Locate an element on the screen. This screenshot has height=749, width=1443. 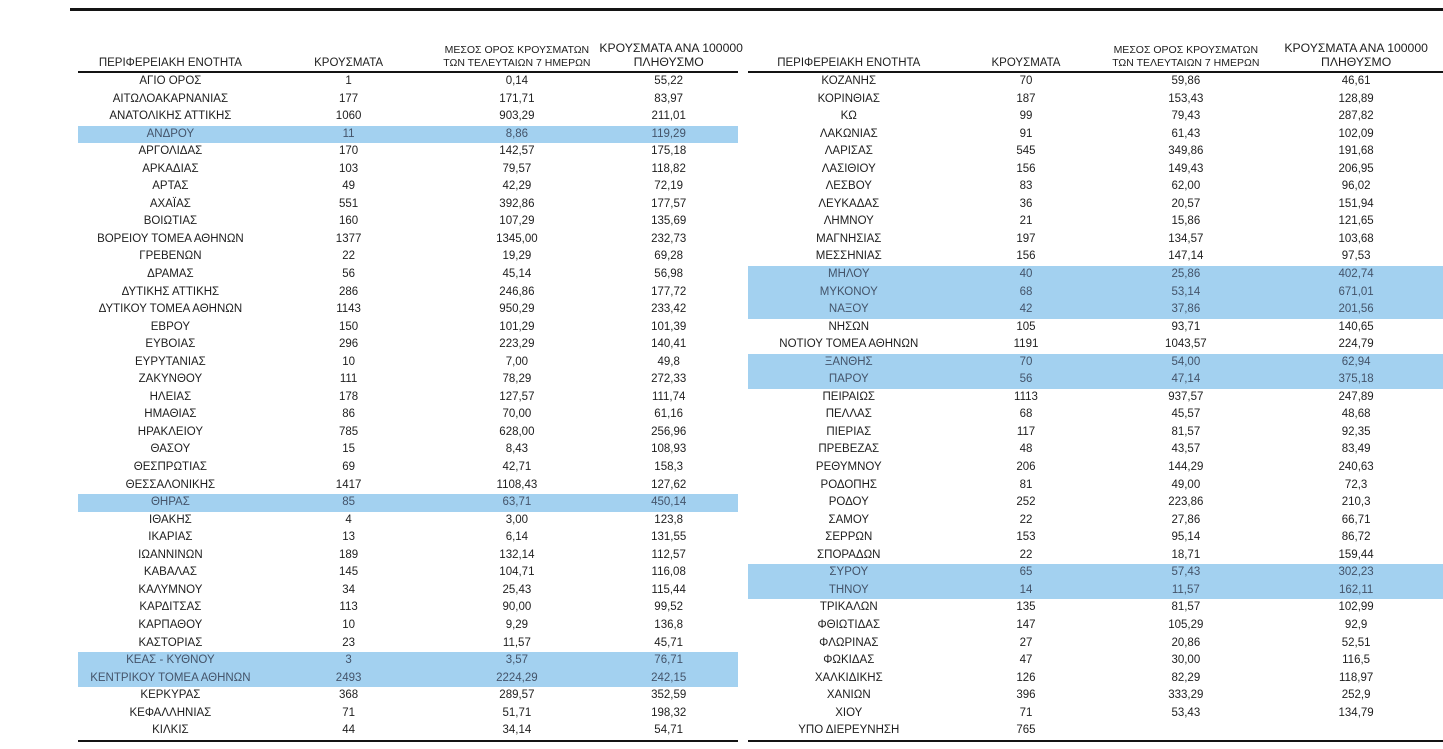
region-cell: ΥΠΟ ΔΙΕΡΕΥΝΗΣΗ is located at coordinates (849, 730).